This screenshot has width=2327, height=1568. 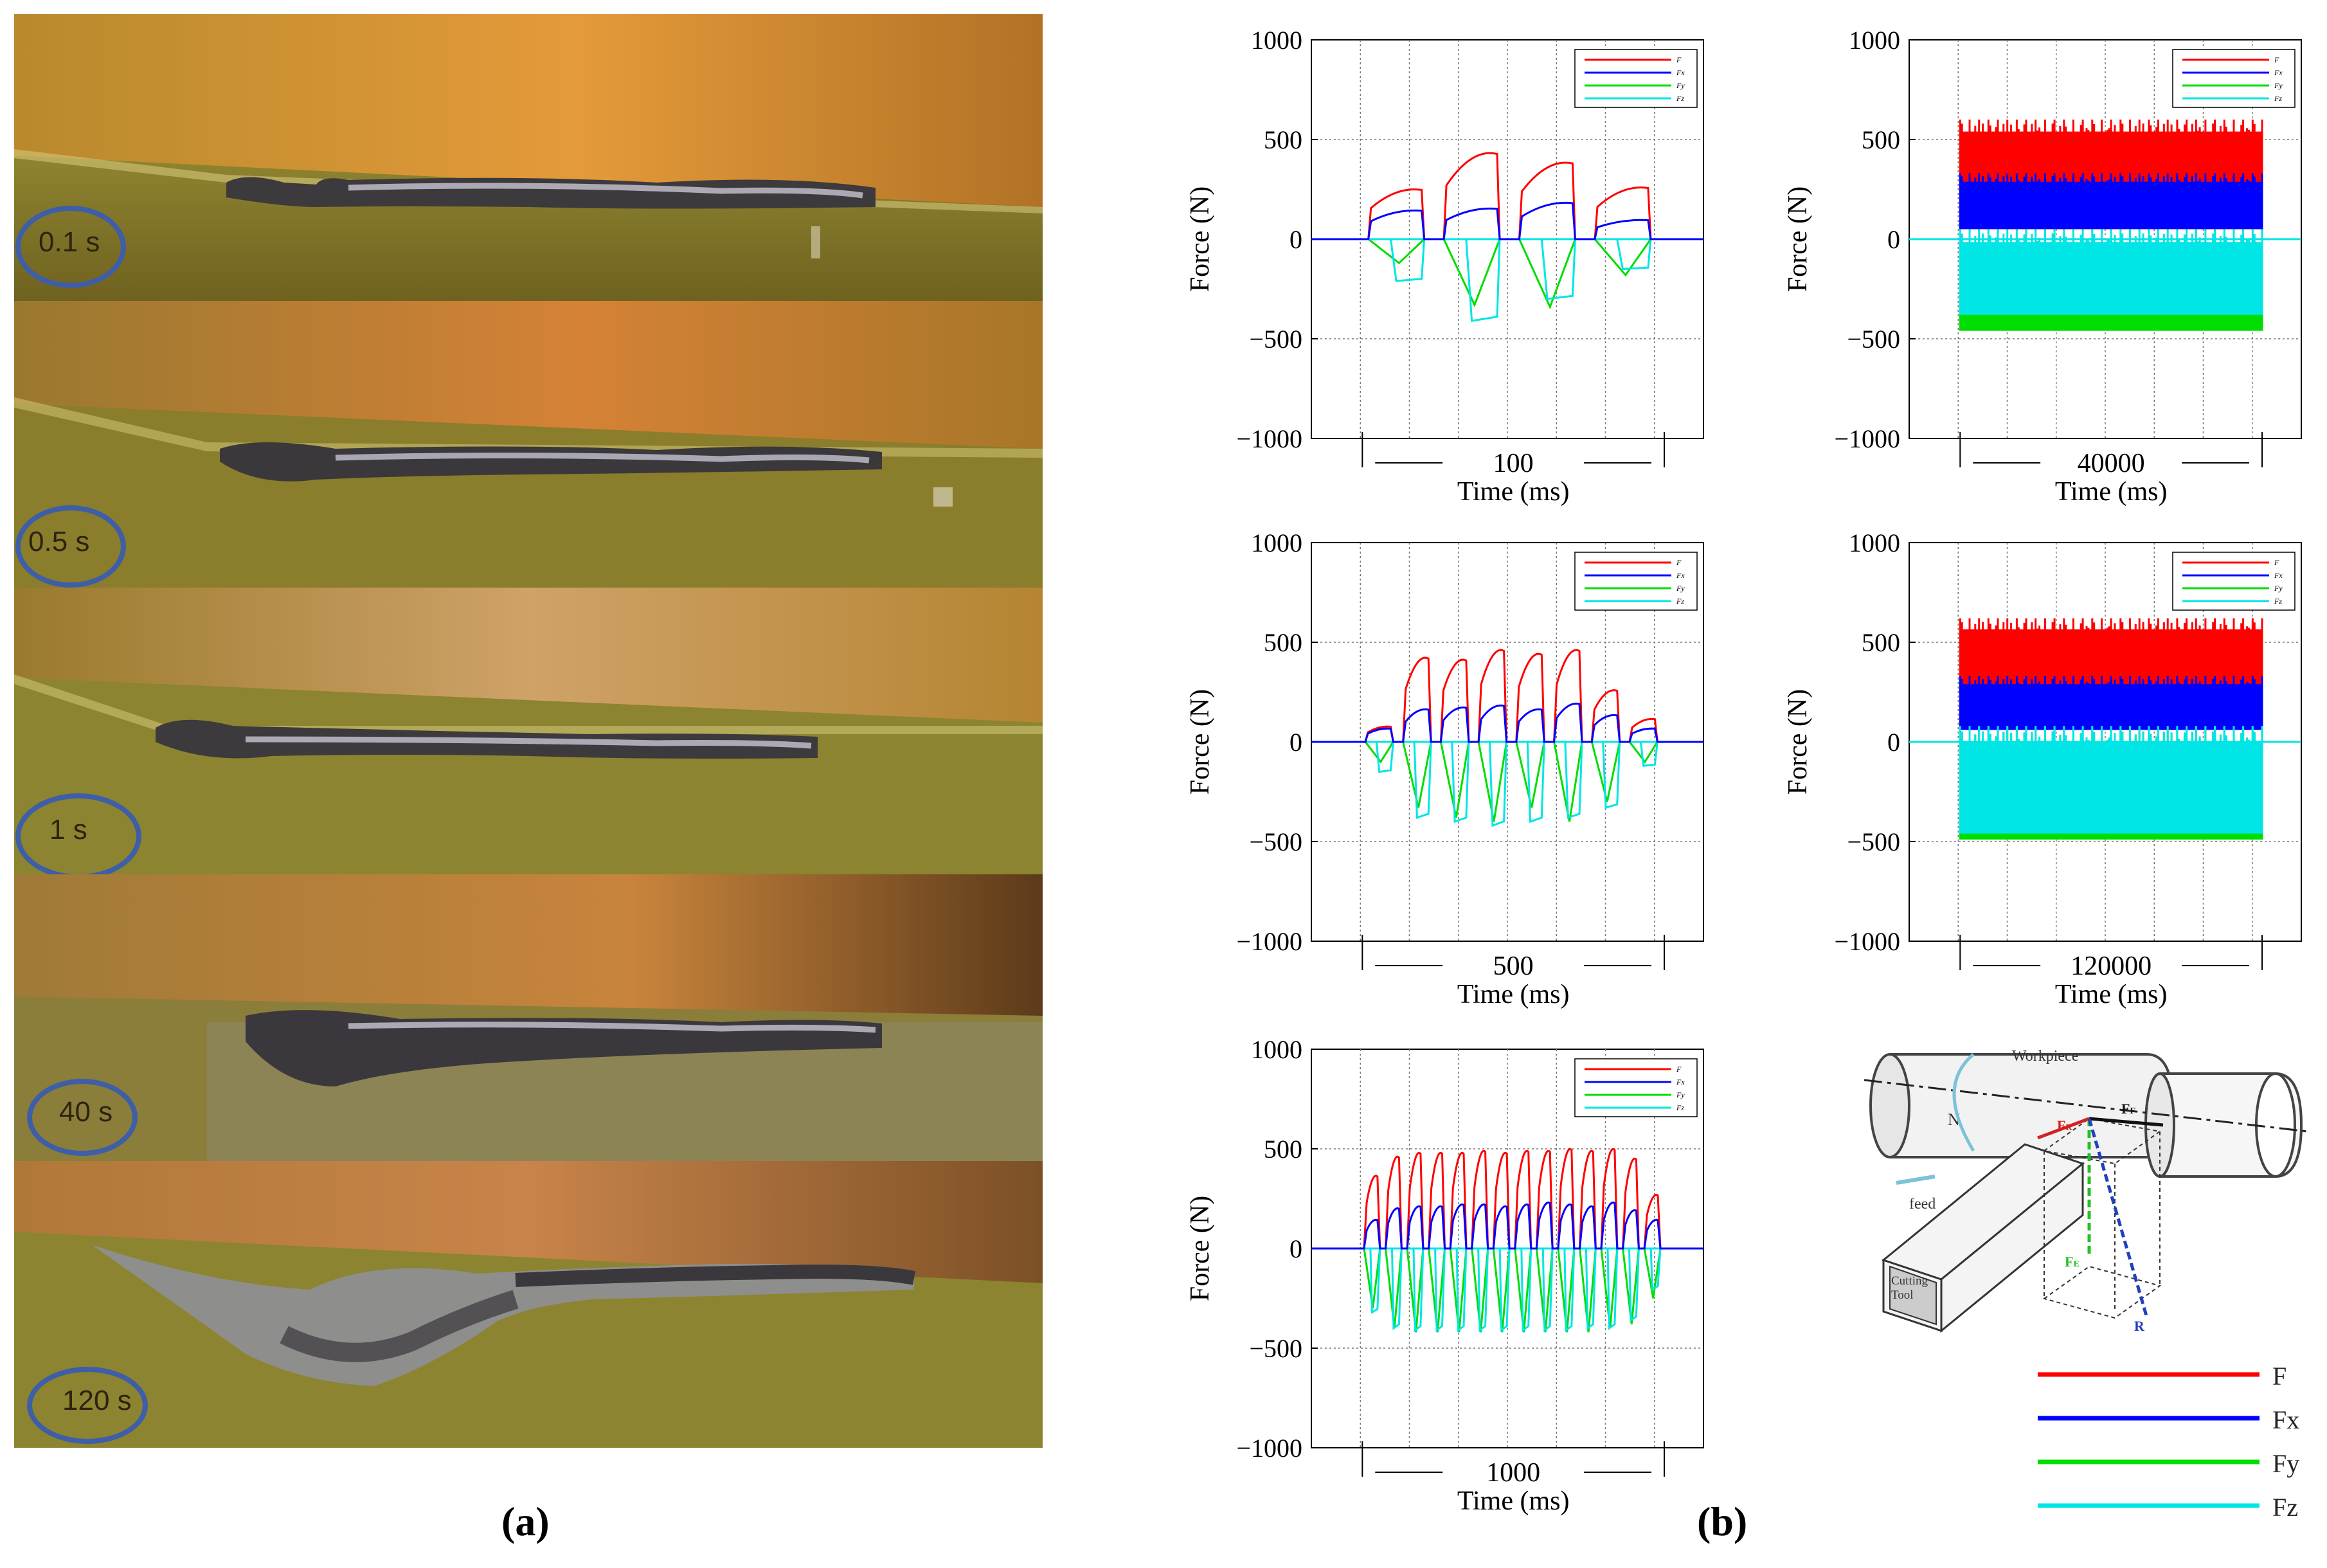 What do you see at coordinates (1916, 1180) in the screenshot?
I see `feed-arrow` at bounding box center [1916, 1180].